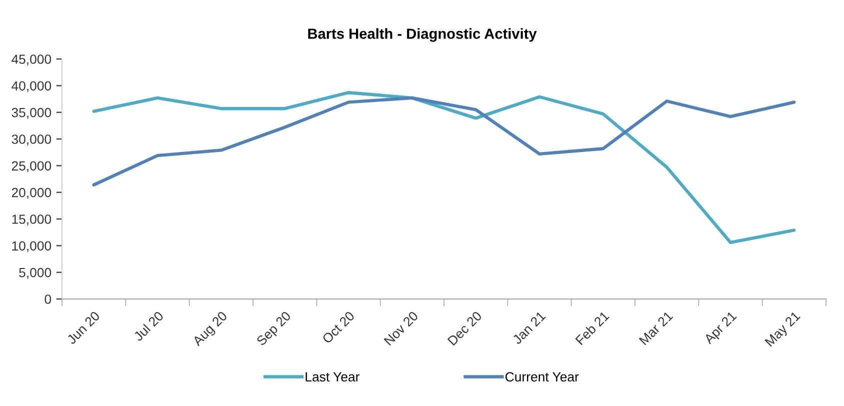  Describe the element at coordinates (32, 86) in the screenshot. I see `y-tick-label: 40,000` at that location.